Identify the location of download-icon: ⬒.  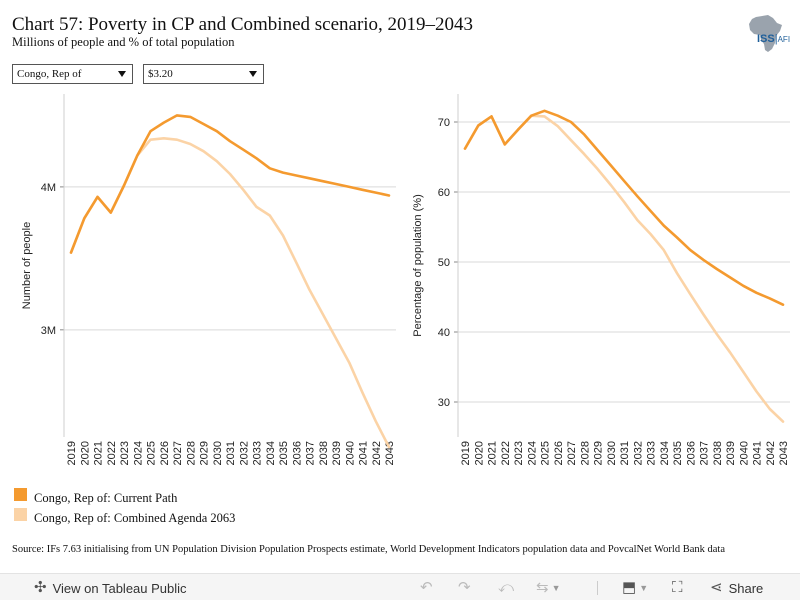
(629, 587).